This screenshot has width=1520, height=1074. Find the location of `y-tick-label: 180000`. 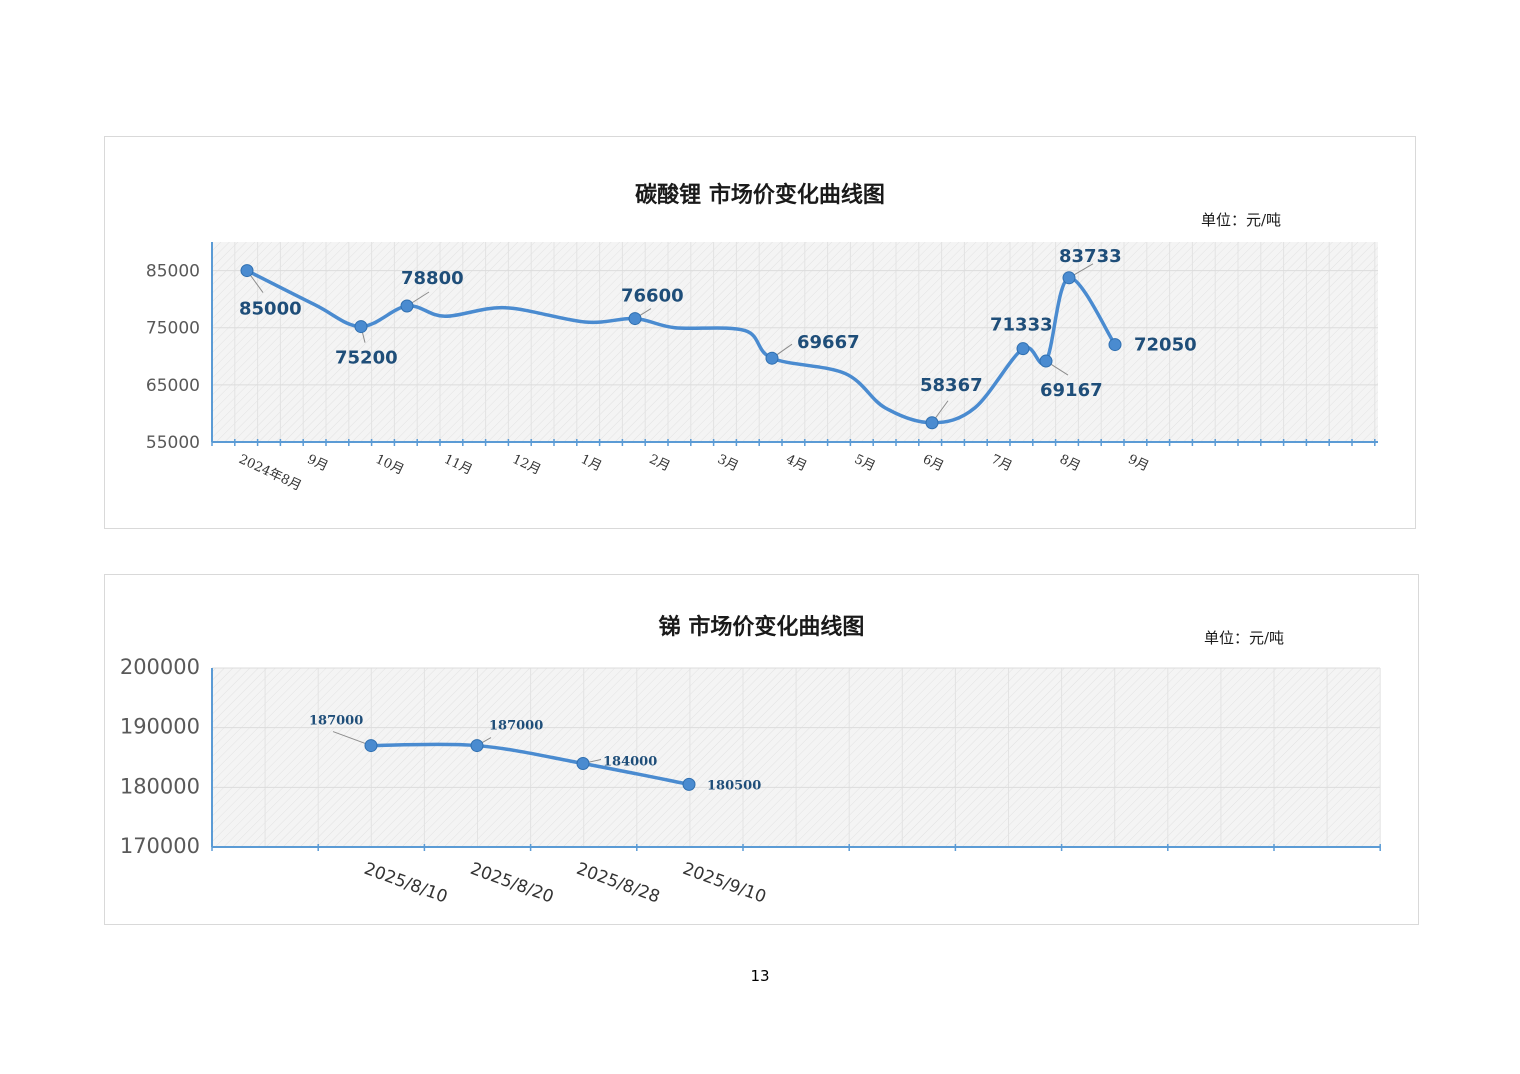

y-tick-label: 180000 is located at coordinates (160, 786).